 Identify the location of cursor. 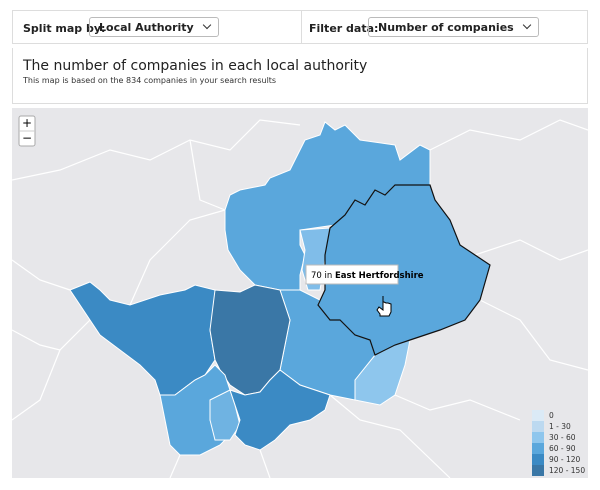
(384, 306).